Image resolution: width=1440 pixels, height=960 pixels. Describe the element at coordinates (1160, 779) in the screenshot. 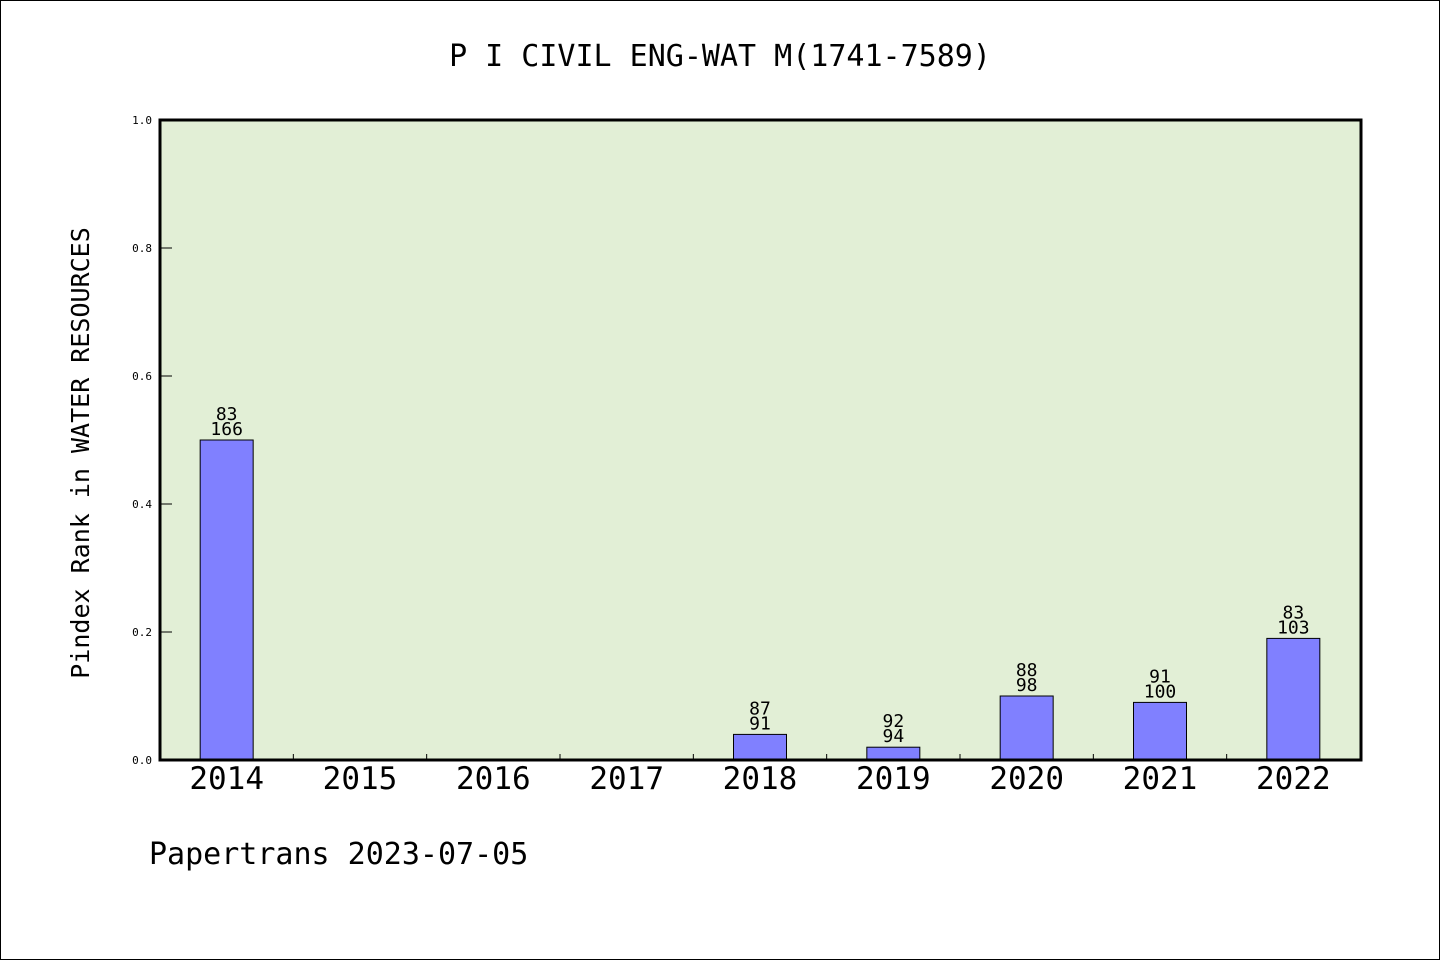

I see `x-tick-label: 2021` at that location.